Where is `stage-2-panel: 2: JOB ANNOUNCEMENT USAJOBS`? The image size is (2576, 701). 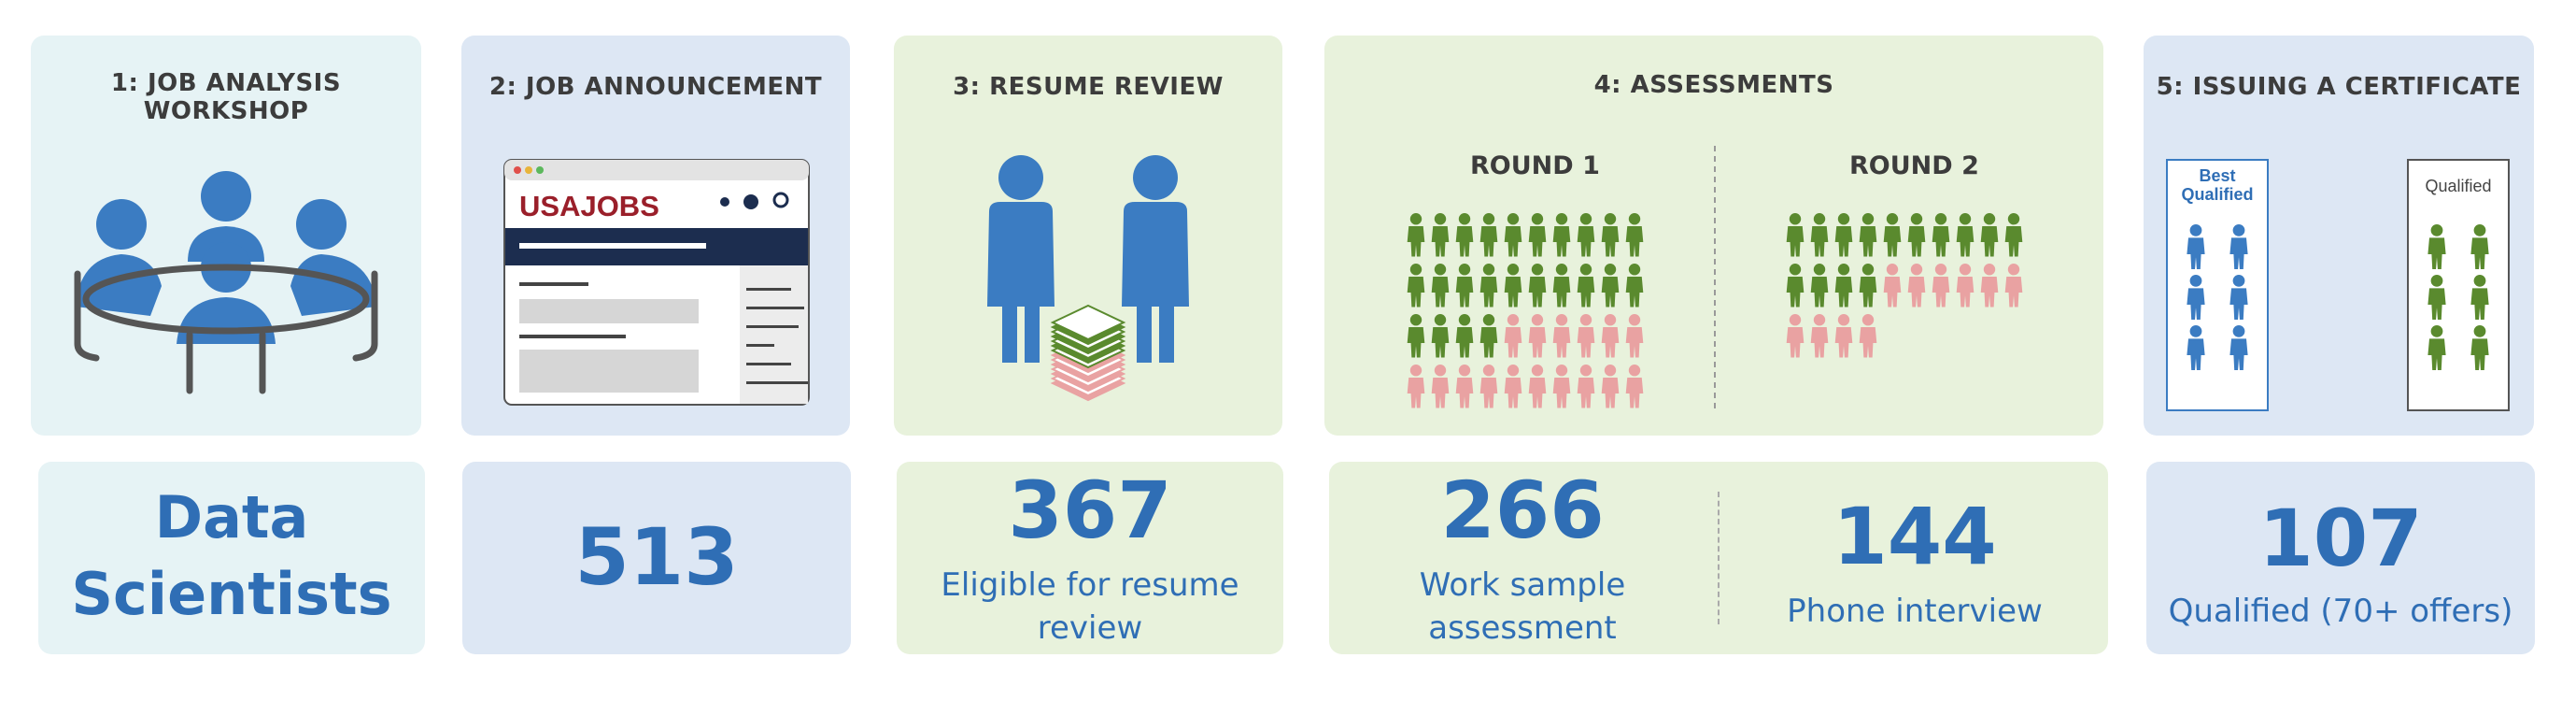
stage-2-panel: 2: JOB ANNOUNCEMENT USAJOBS is located at coordinates (655, 236).